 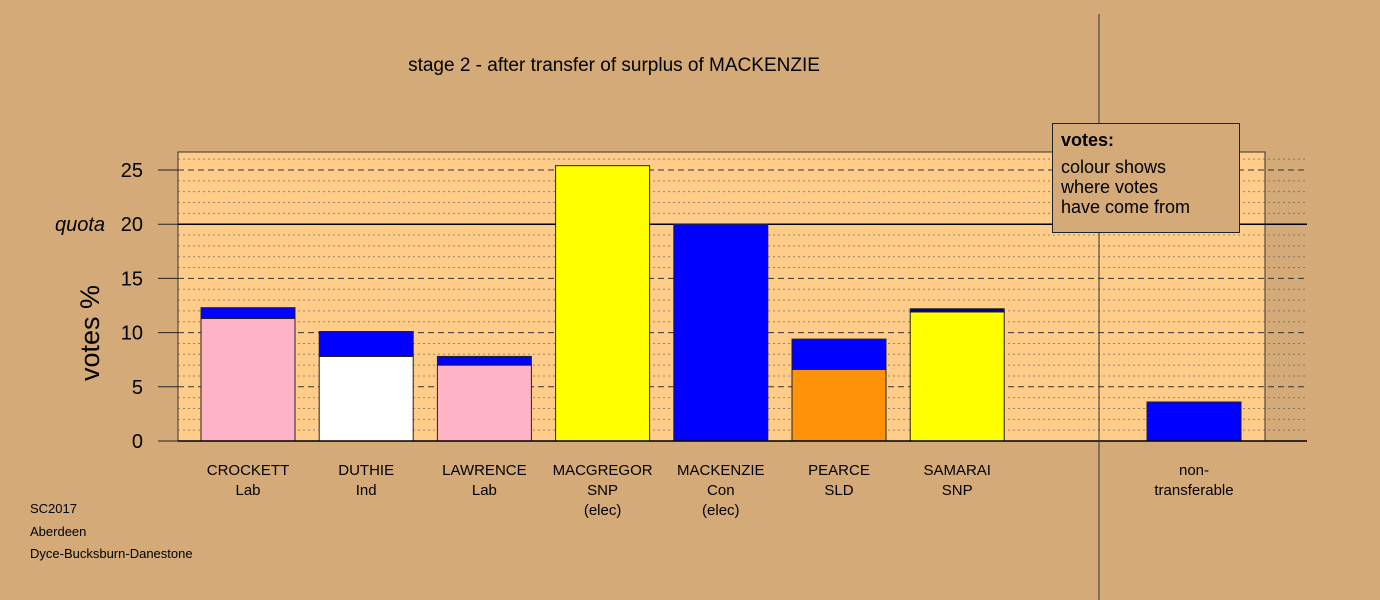 I want to click on candidate-name-label: SAMARAI, so click(x=957, y=470).